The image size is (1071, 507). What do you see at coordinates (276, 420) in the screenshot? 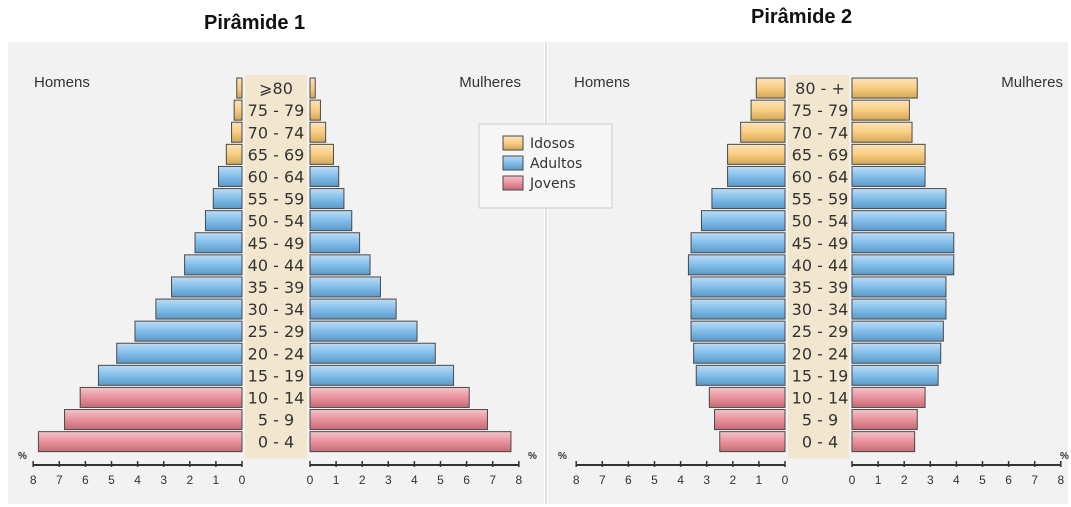
I see `age-label: 5 - 9` at bounding box center [276, 420].